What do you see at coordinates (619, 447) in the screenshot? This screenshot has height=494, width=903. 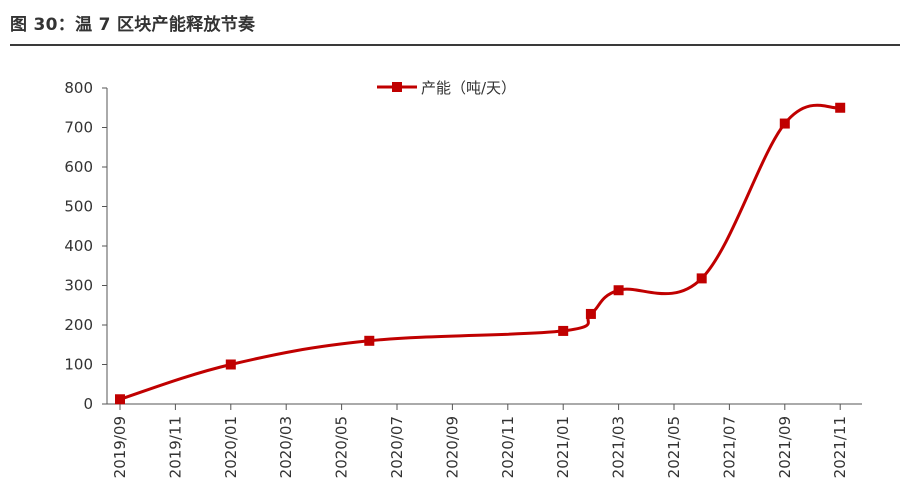 I see `x-tick-label: 2021/03` at bounding box center [619, 447].